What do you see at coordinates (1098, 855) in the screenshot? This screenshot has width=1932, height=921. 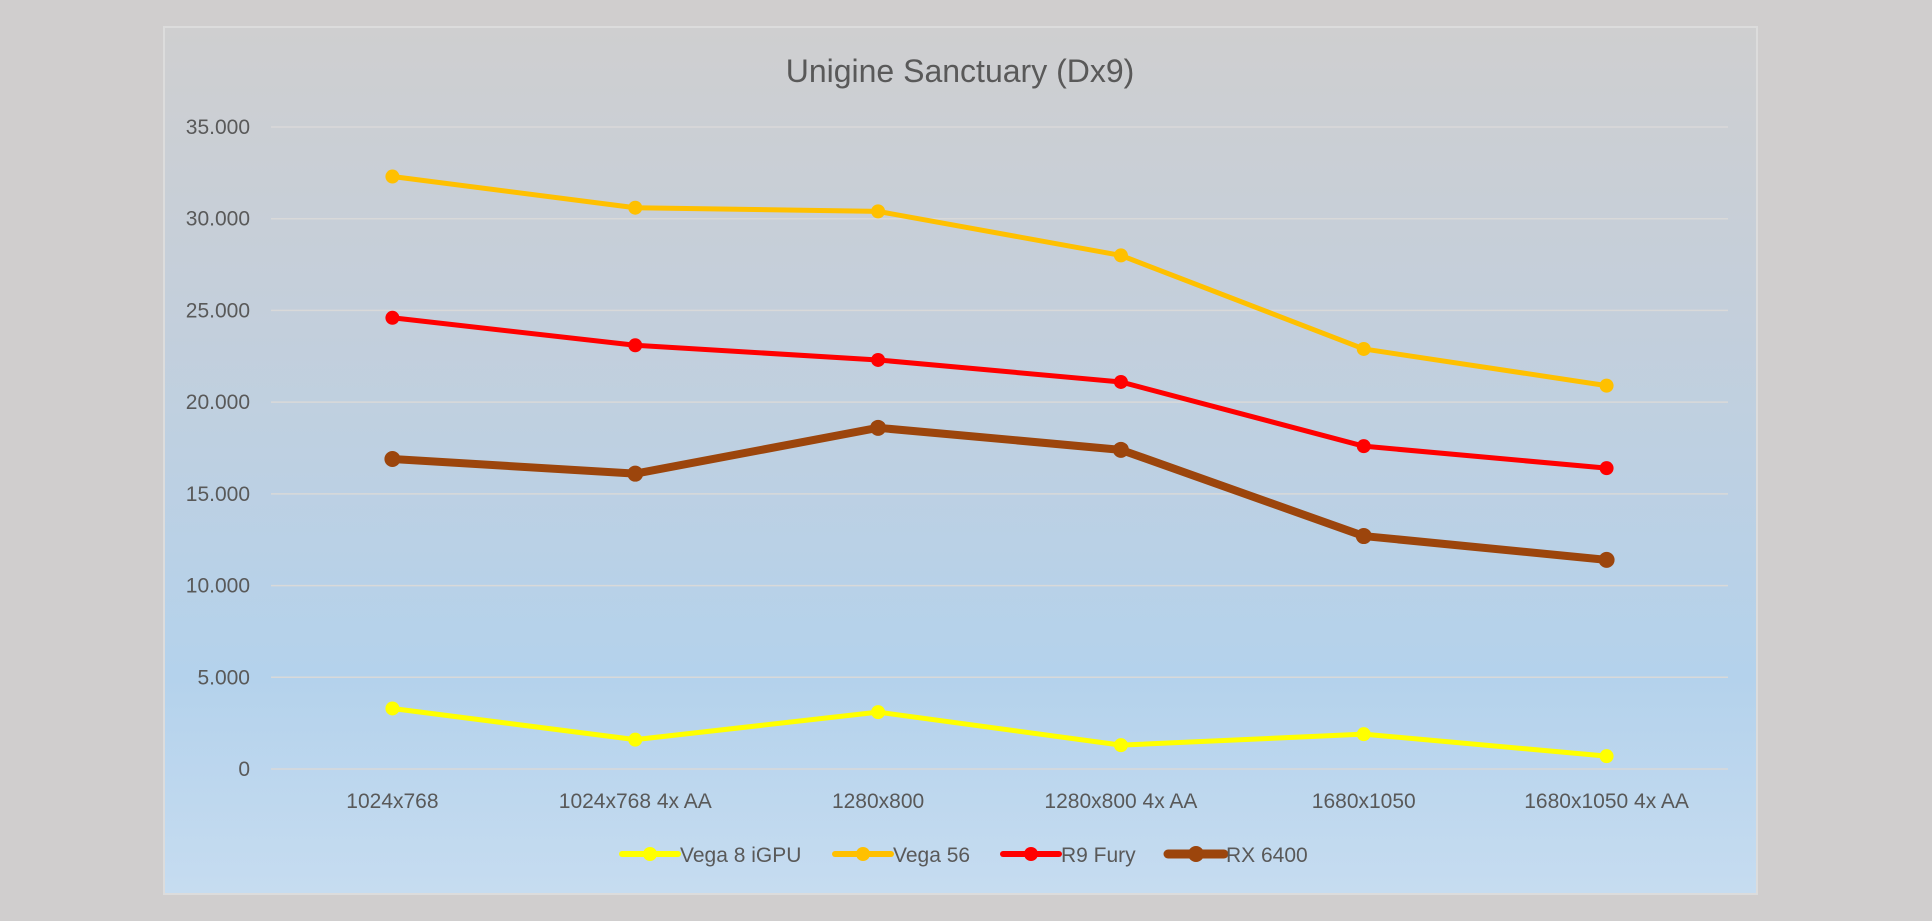 I see `legend-label: R9 Fury` at bounding box center [1098, 855].